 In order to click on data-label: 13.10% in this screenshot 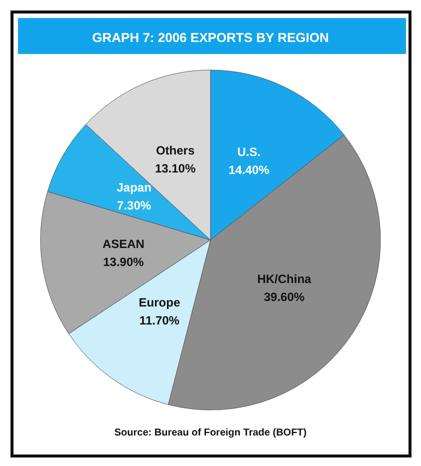, I will do `click(175, 168)`.